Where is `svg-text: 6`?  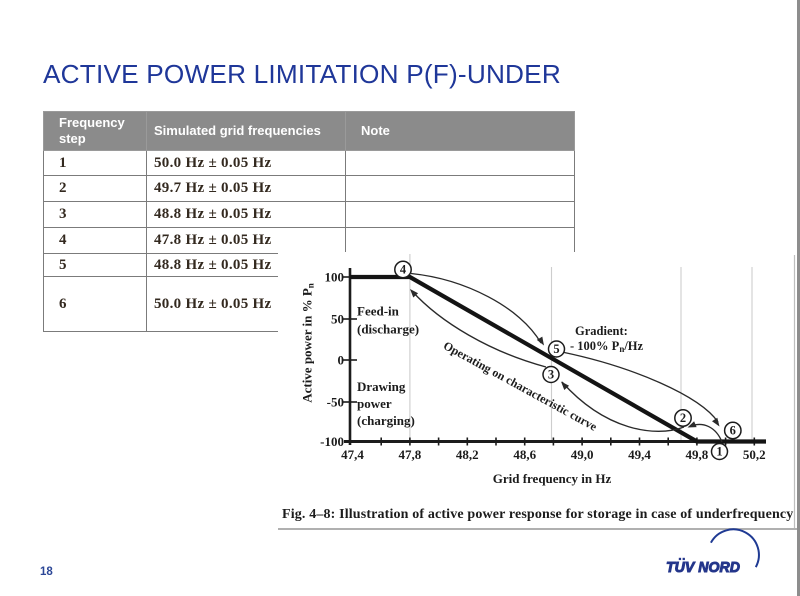
svg-text: 6 is located at coordinates (733, 431).